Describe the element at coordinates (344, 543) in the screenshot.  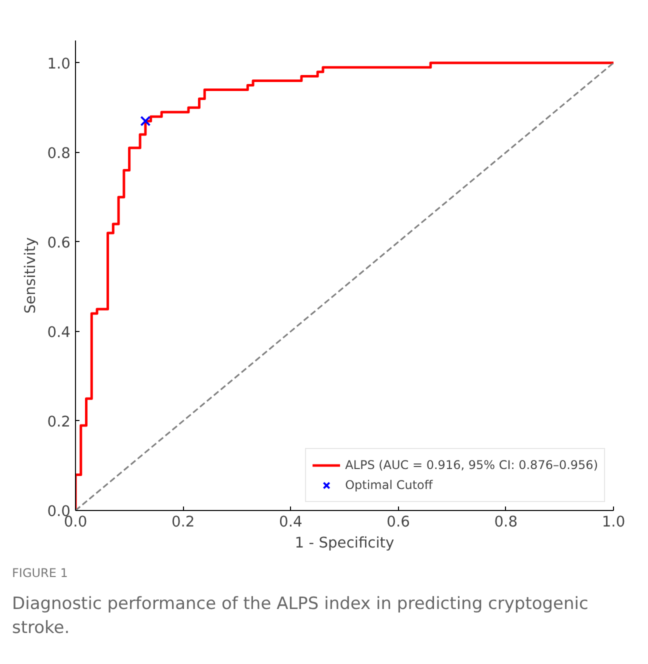
I see `x-axis-title: 1 - Specificity` at that location.